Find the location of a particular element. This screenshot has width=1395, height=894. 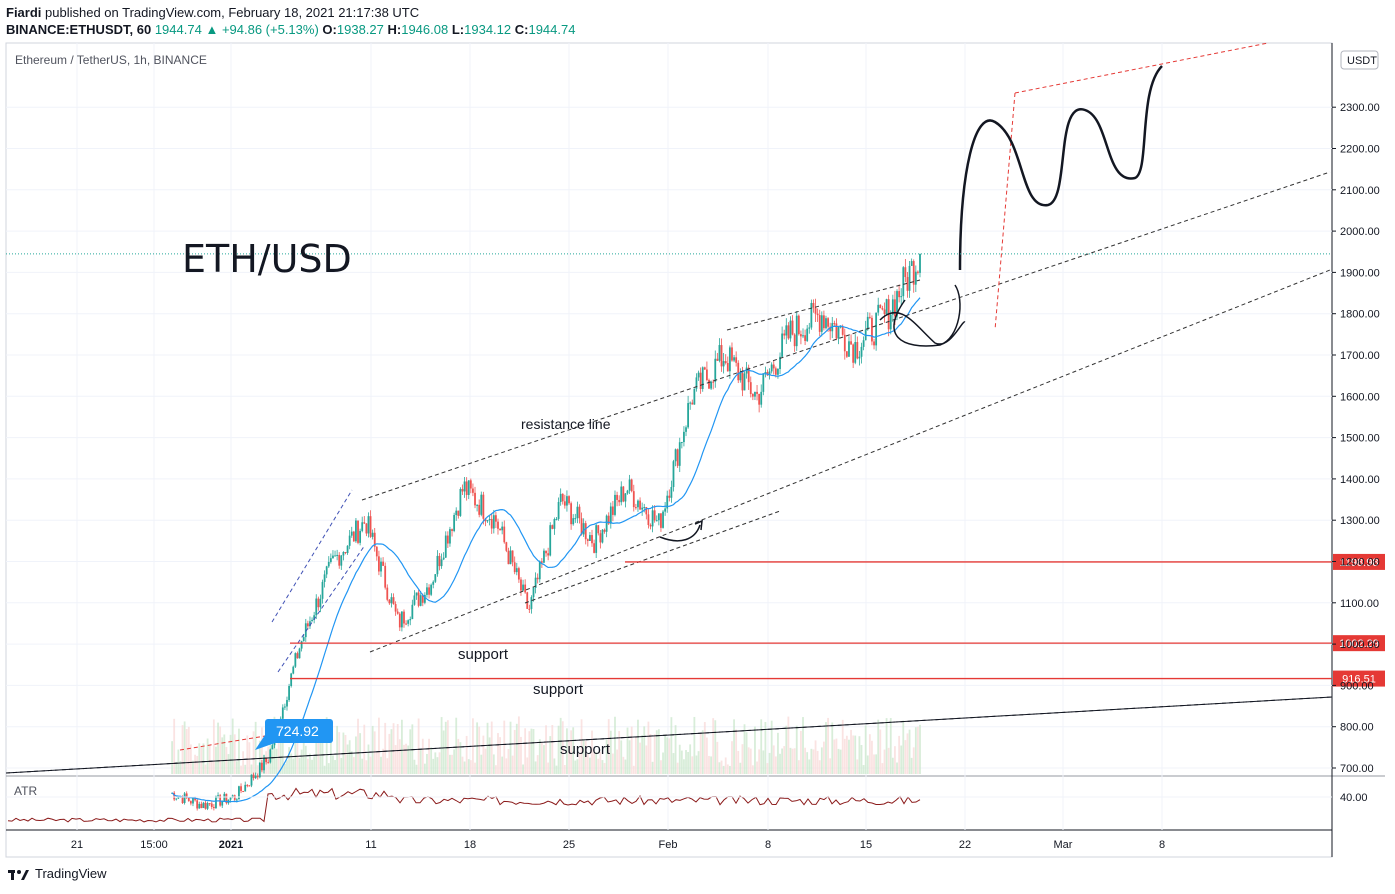

time-tick-label: 8 is located at coordinates (768, 845).